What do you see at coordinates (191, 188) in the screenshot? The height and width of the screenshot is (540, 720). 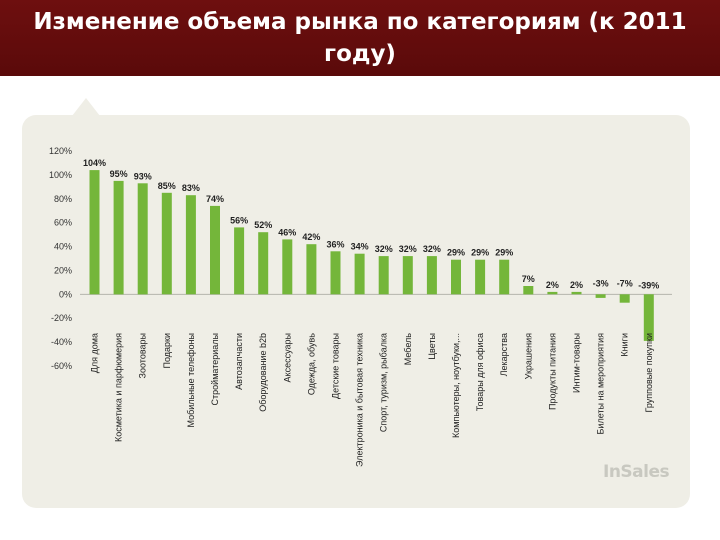 I see `value-label: 83%` at bounding box center [191, 188].